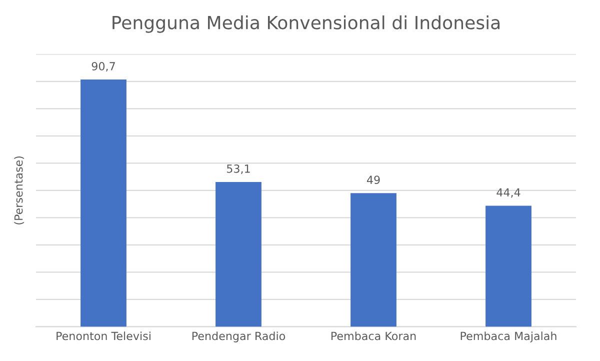 The height and width of the screenshot is (361, 600). I want to click on data-label: 90,7, so click(103, 67).